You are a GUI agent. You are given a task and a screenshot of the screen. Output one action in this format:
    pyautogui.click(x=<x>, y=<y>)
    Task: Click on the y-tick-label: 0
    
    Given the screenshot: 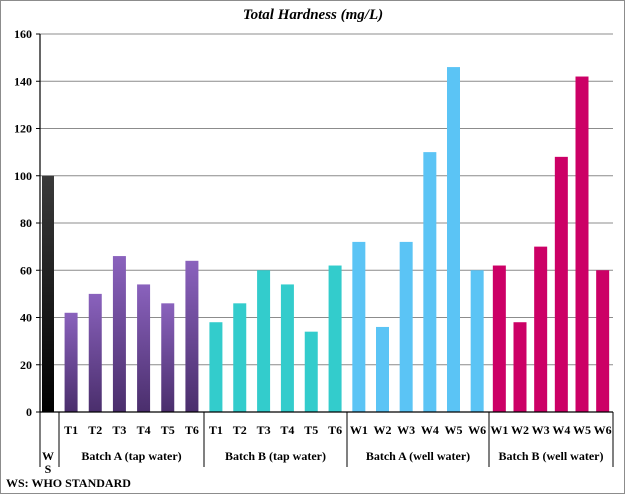 What is the action you would take?
    pyautogui.click(x=29, y=412)
    